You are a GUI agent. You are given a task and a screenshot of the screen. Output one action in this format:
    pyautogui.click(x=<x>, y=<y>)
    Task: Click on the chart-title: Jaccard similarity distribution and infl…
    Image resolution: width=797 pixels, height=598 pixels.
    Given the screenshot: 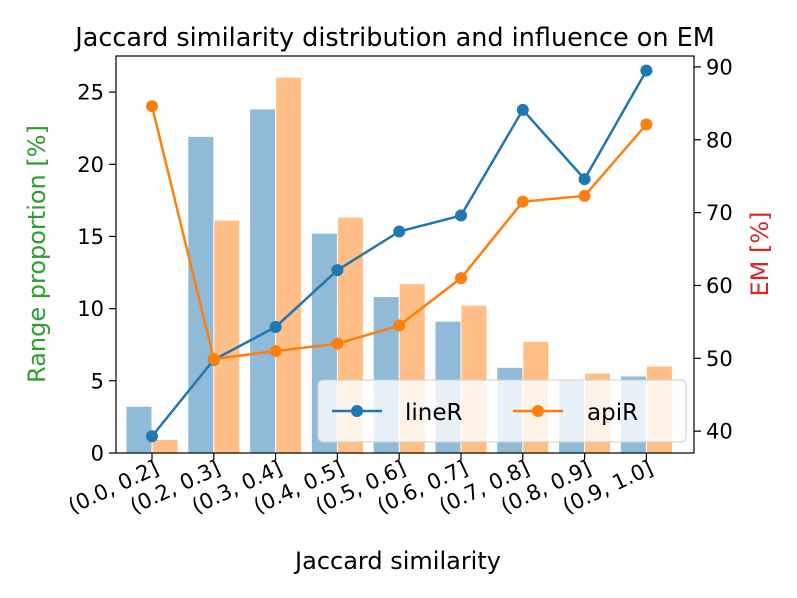 What is the action you would take?
    pyautogui.click(x=394, y=38)
    